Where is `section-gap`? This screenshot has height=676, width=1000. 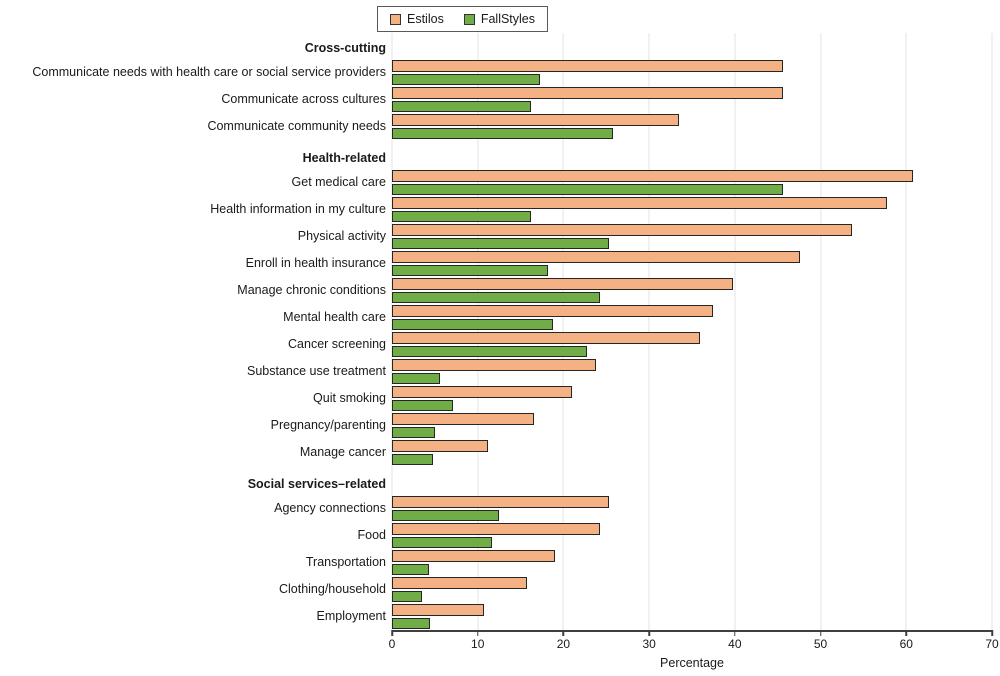
section-gap is located at coordinates (500, 469).